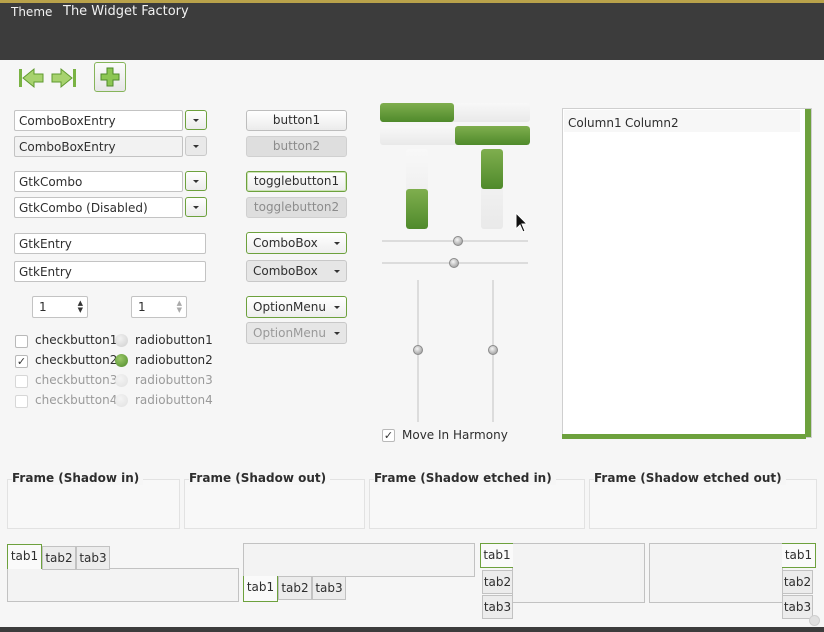  What do you see at coordinates (285, 243) in the screenshot?
I see `combobox-1-value: ComboBox` at bounding box center [285, 243].